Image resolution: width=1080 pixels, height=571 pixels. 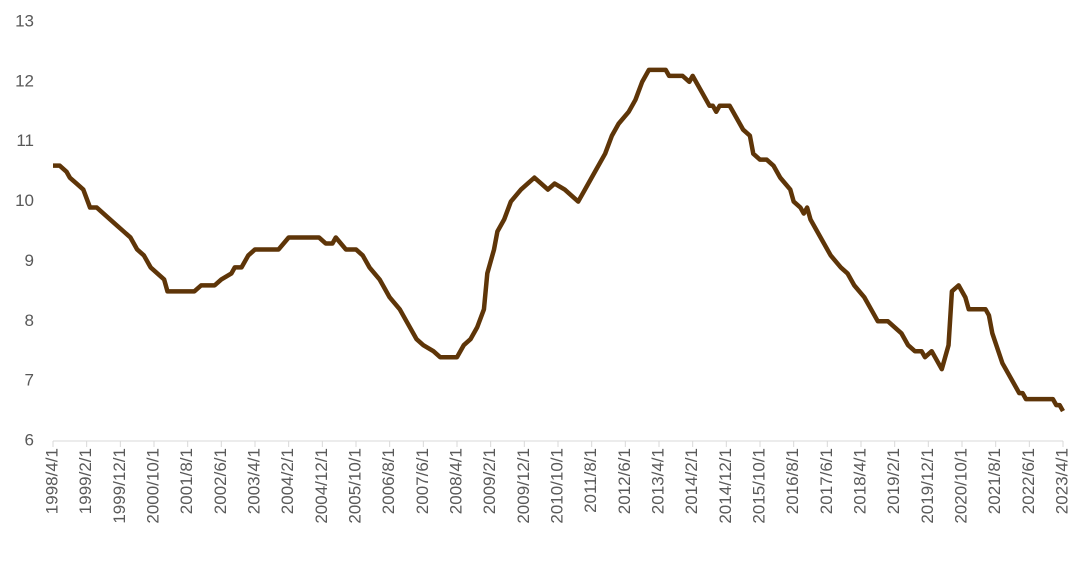 What do you see at coordinates (523, 486) in the screenshot?
I see `x-tick-label: 2009/12/1` at bounding box center [523, 486].